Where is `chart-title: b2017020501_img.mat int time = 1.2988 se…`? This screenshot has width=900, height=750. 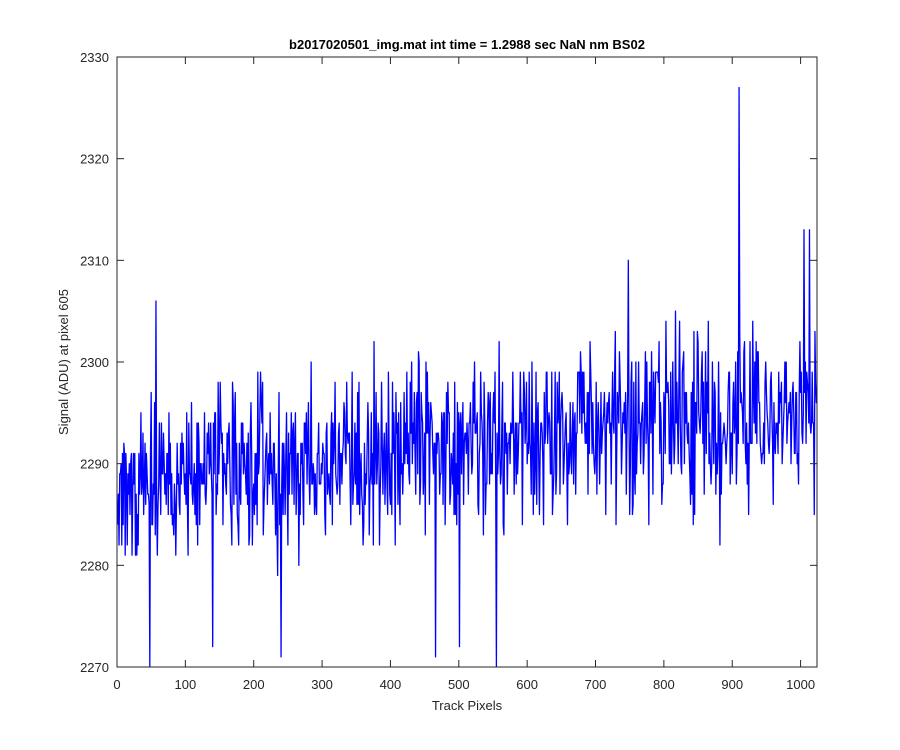 chart-title: b2017020501_img.mat int time = 1.2988 se… is located at coordinates (467, 44).